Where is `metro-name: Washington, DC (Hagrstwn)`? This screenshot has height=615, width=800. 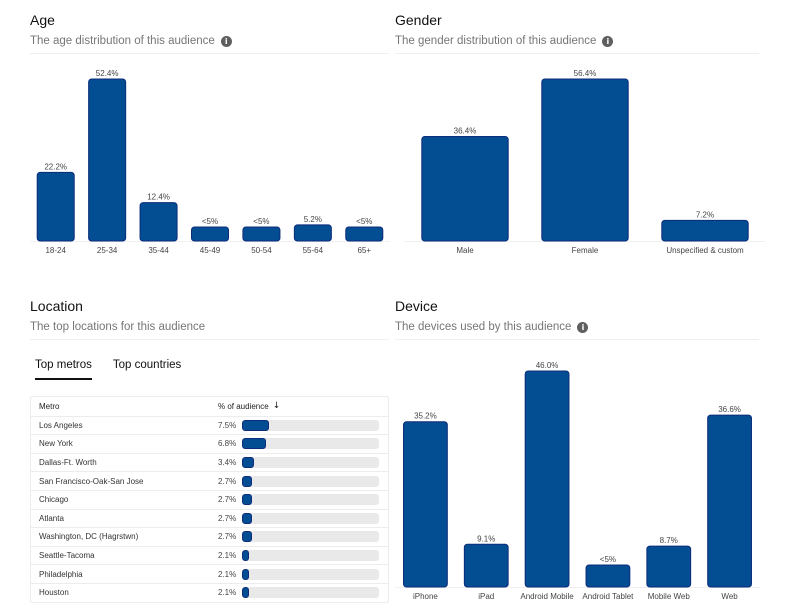 metro-name: Washington, DC (Hagrstwn) is located at coordinates (89, 537).